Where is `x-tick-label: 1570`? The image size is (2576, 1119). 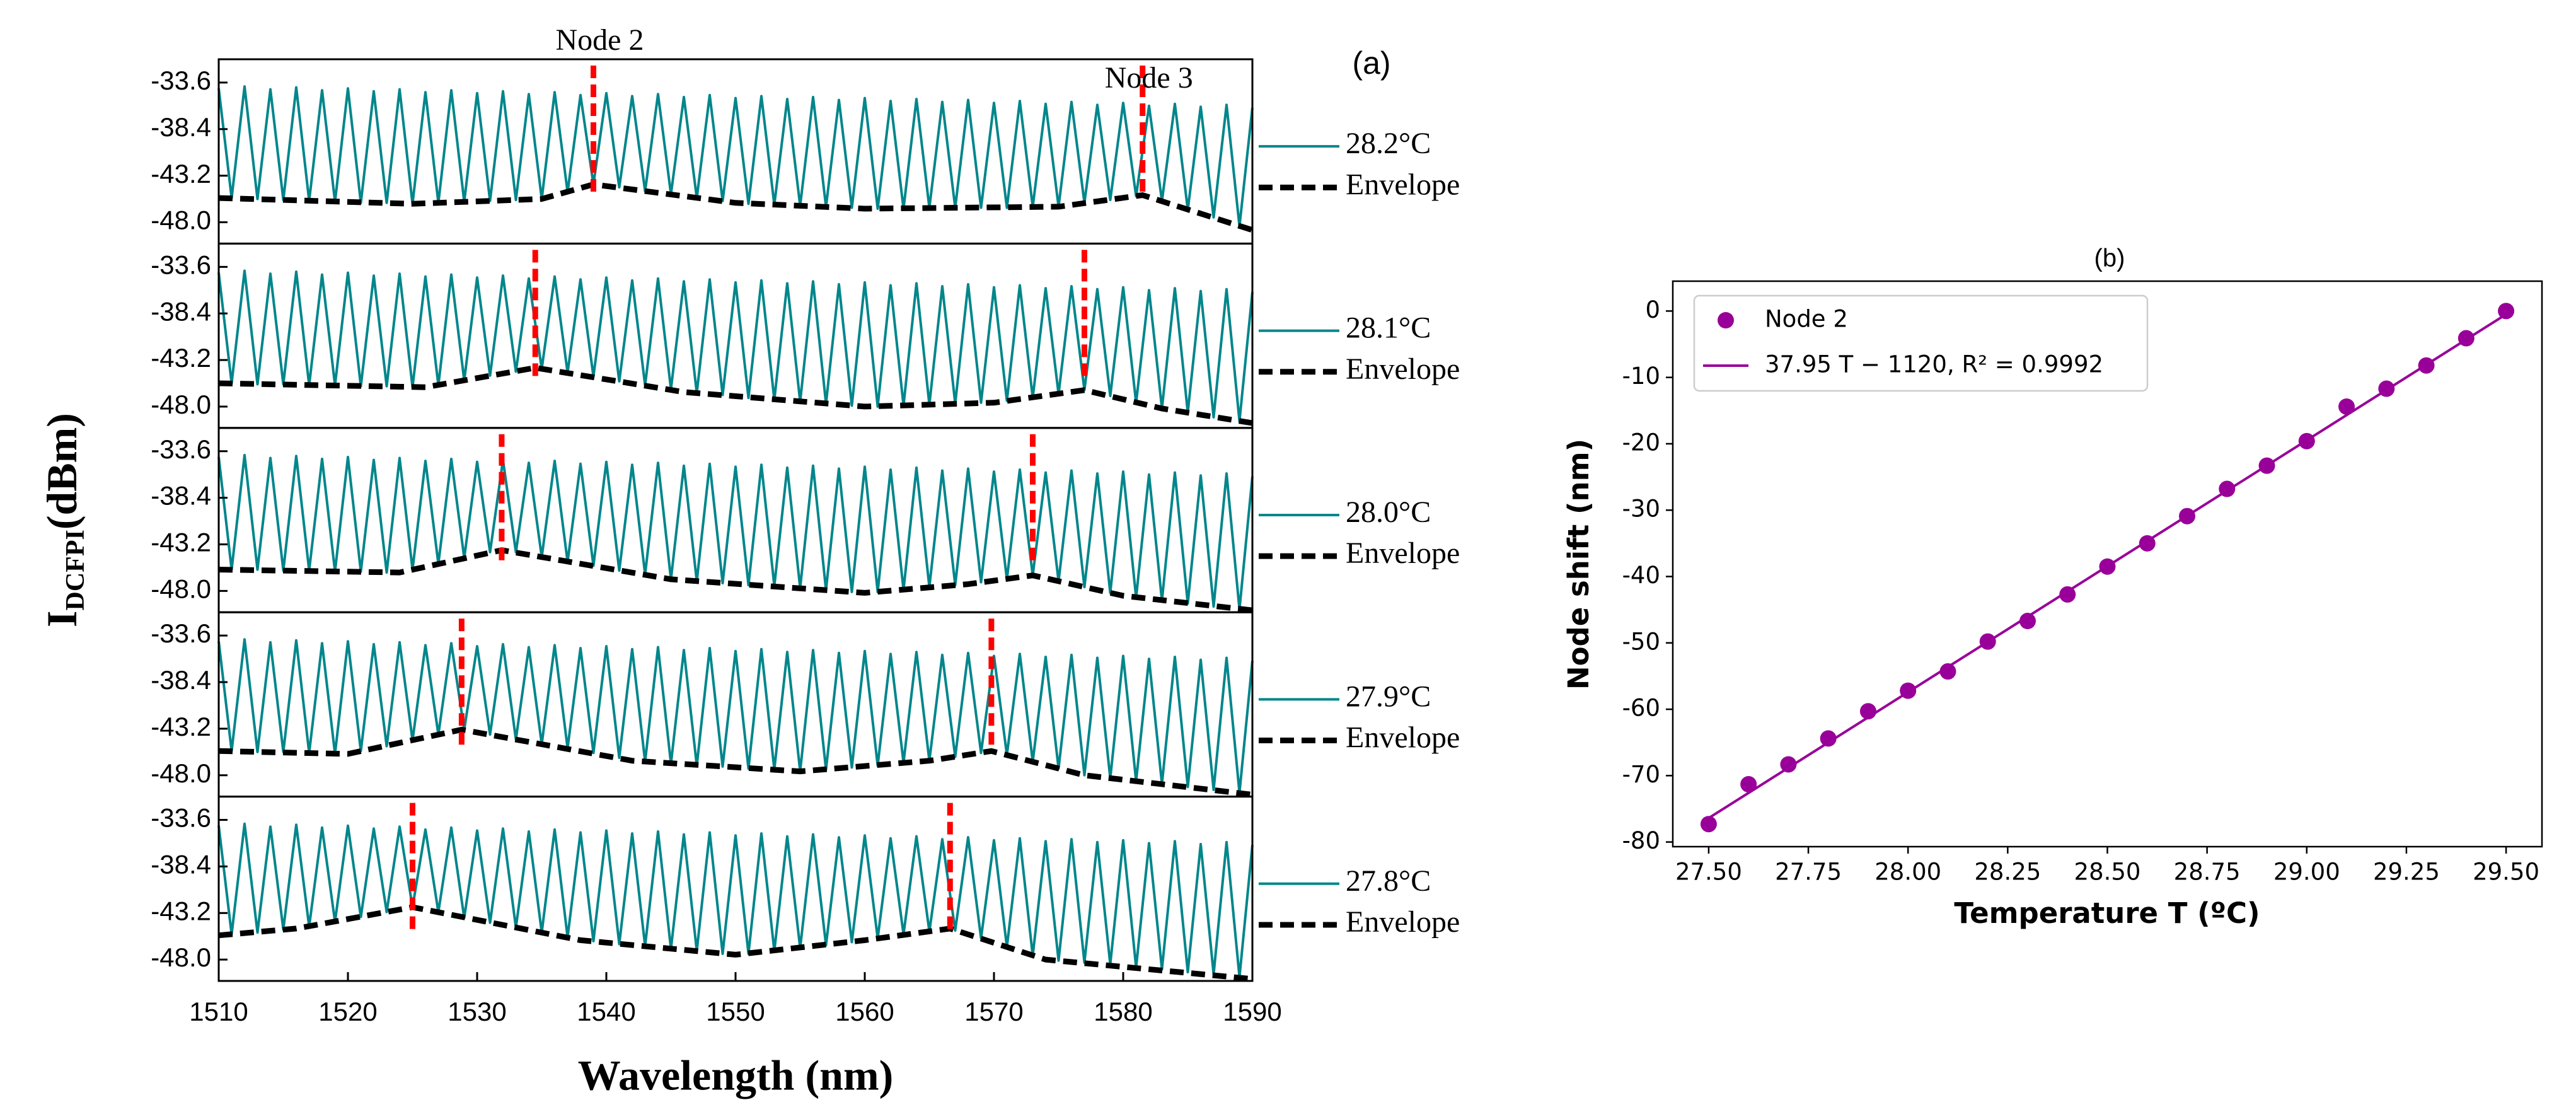 x-tick-label: 1570 is located at coordinates (993, 1011).